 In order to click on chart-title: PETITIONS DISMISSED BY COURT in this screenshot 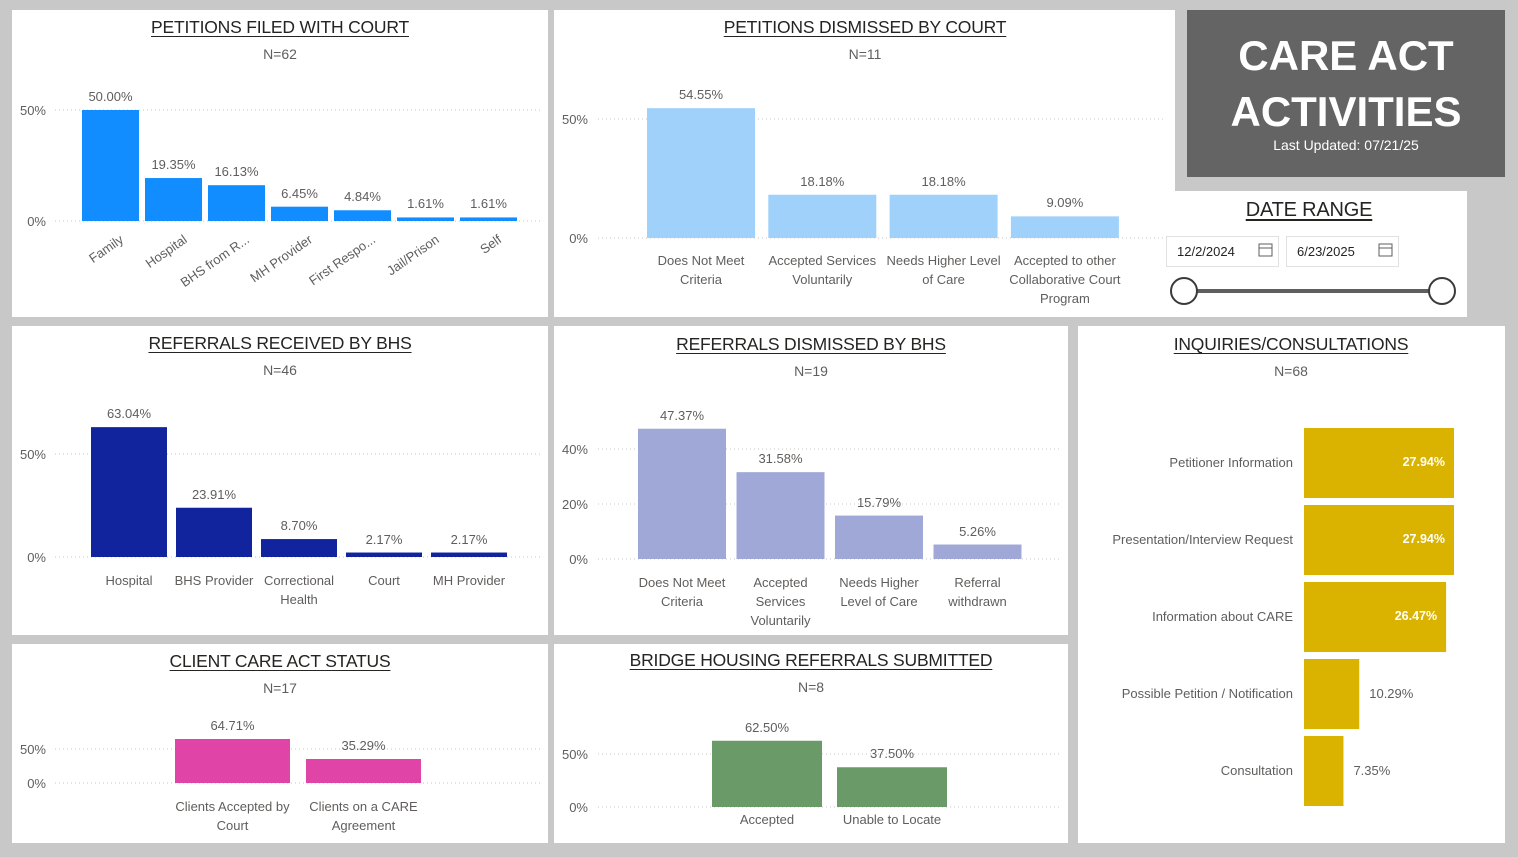, I will do `click(865, 27)`.